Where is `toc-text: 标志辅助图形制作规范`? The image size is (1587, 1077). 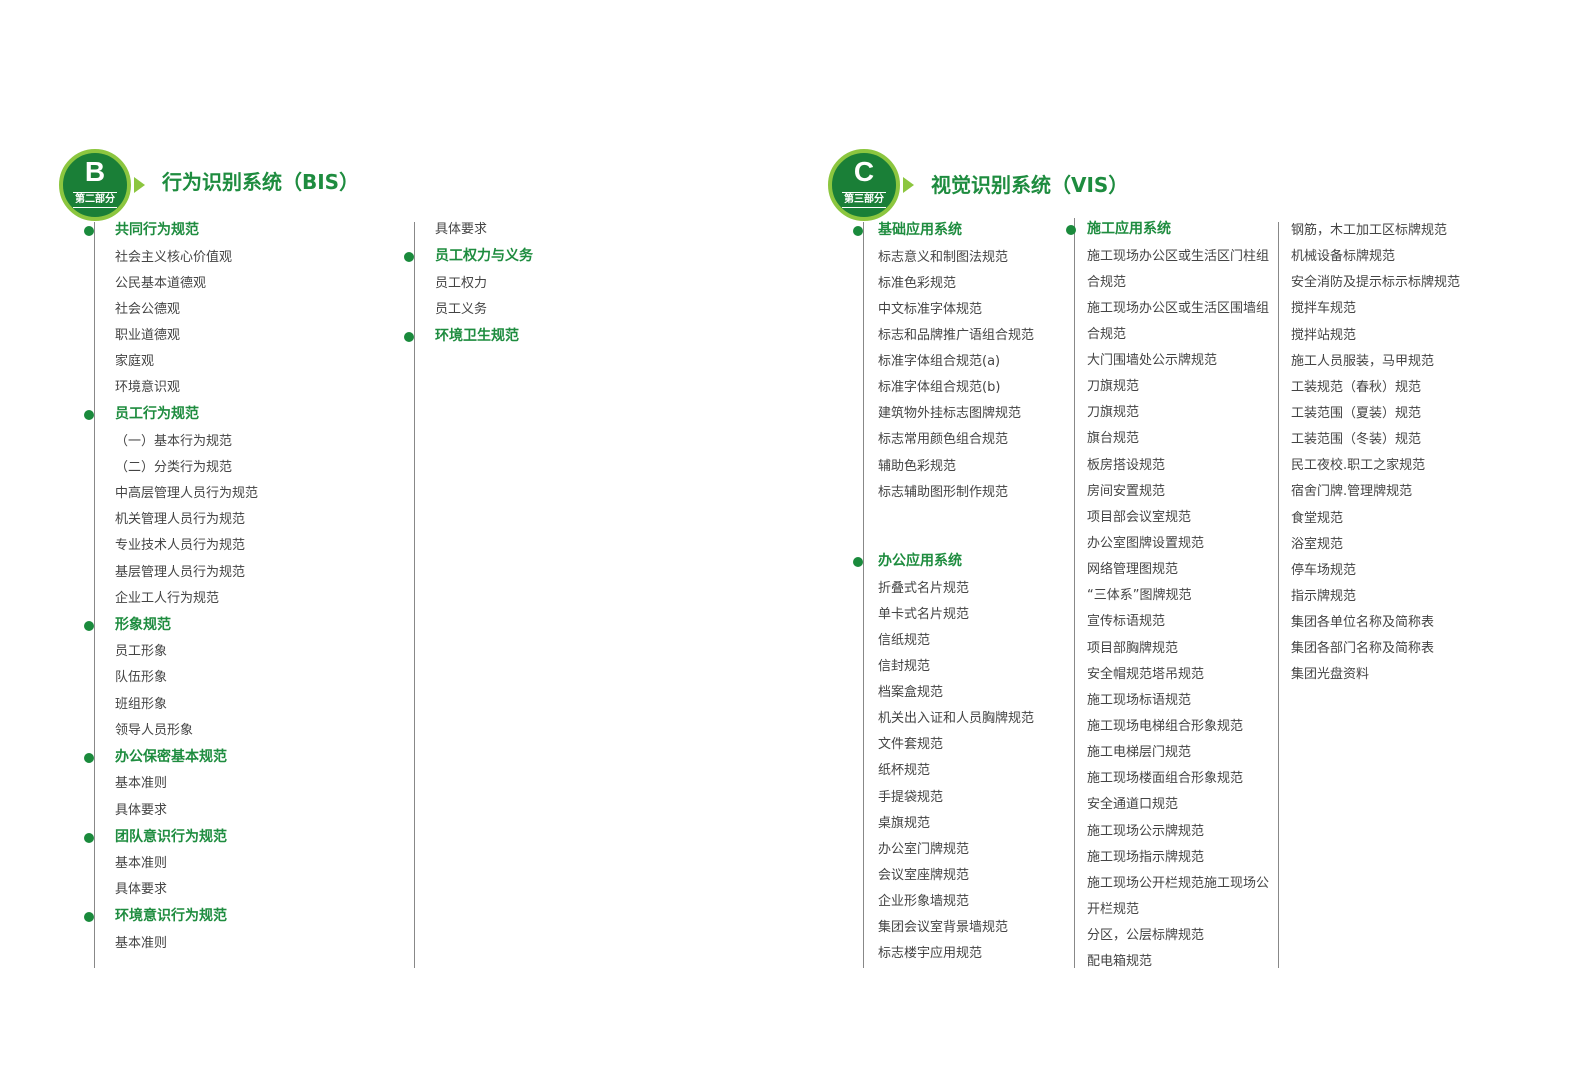 toc-text: 标志辅助图形制作规范 is located at coordinates (943, 492).